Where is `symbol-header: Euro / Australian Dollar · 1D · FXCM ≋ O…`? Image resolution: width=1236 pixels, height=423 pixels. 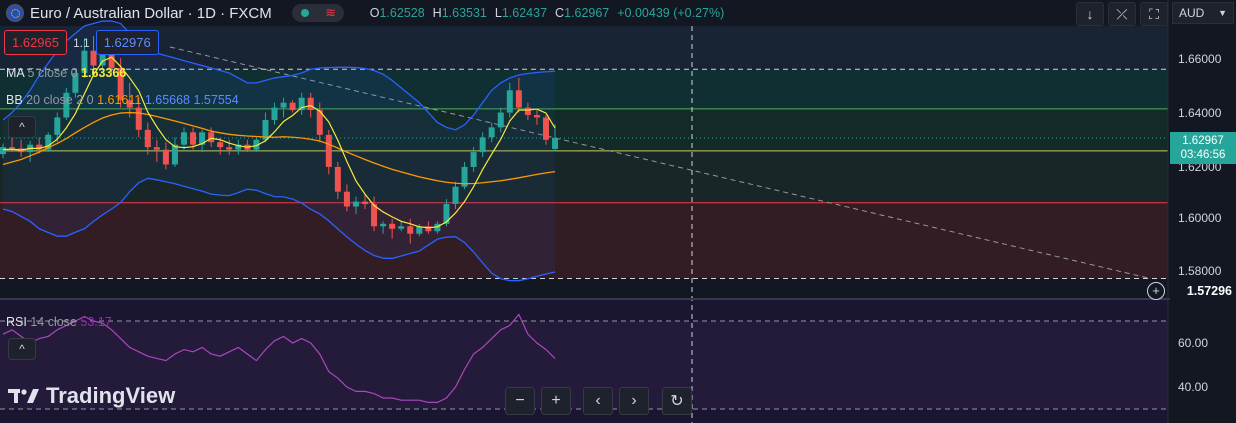
symbol-header: Euro / Australian Dollar · 1D · FXCM ≋ O… is located at coordinates (365, 13).